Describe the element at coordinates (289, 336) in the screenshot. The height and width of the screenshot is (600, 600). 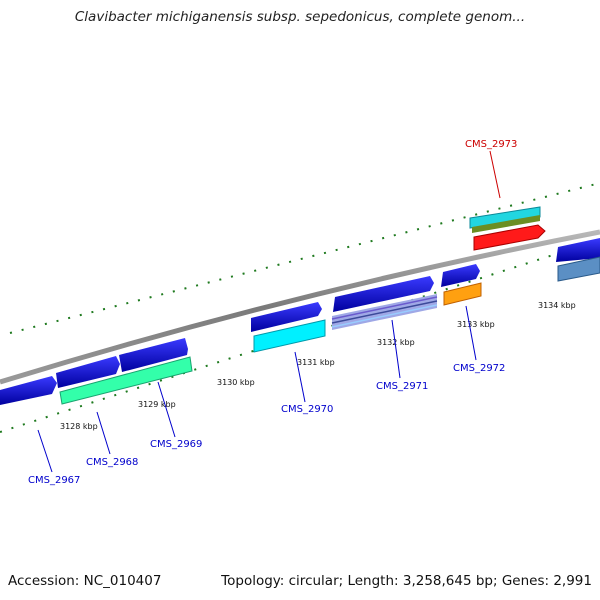
I see `feature-cyan` at that location.